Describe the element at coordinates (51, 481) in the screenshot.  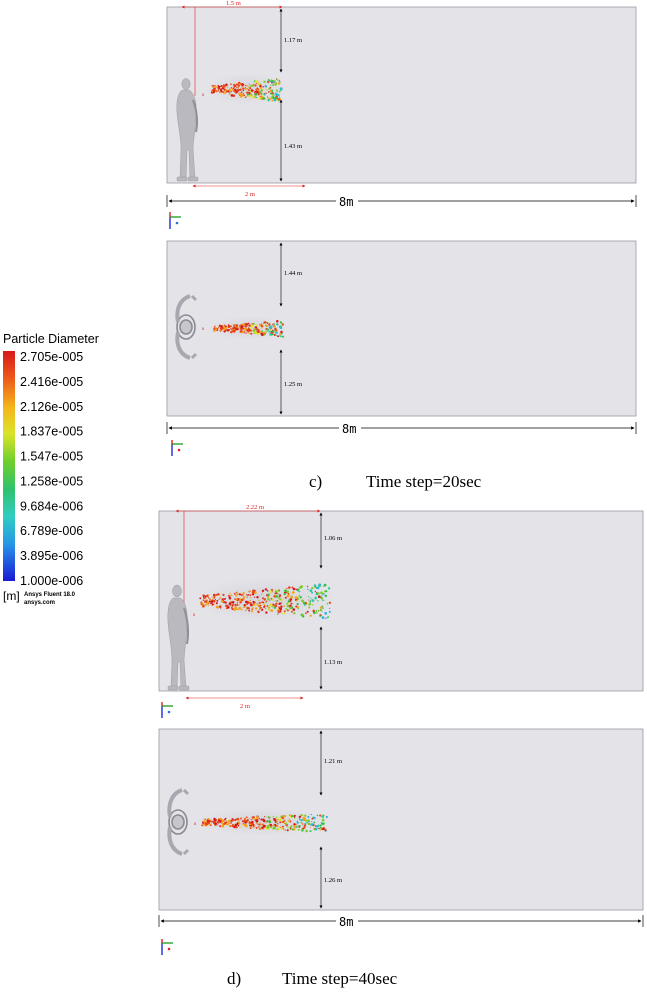
I see `legend-tick-label: 1.258e-005` at that location.